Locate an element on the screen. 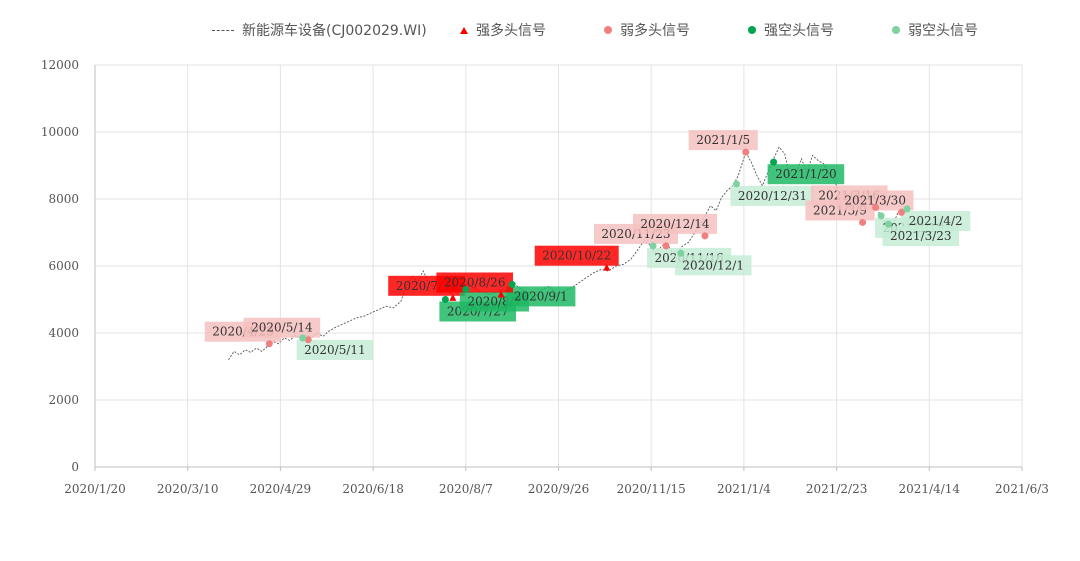  dashed-line-icon is located at coordinates (223, 30).